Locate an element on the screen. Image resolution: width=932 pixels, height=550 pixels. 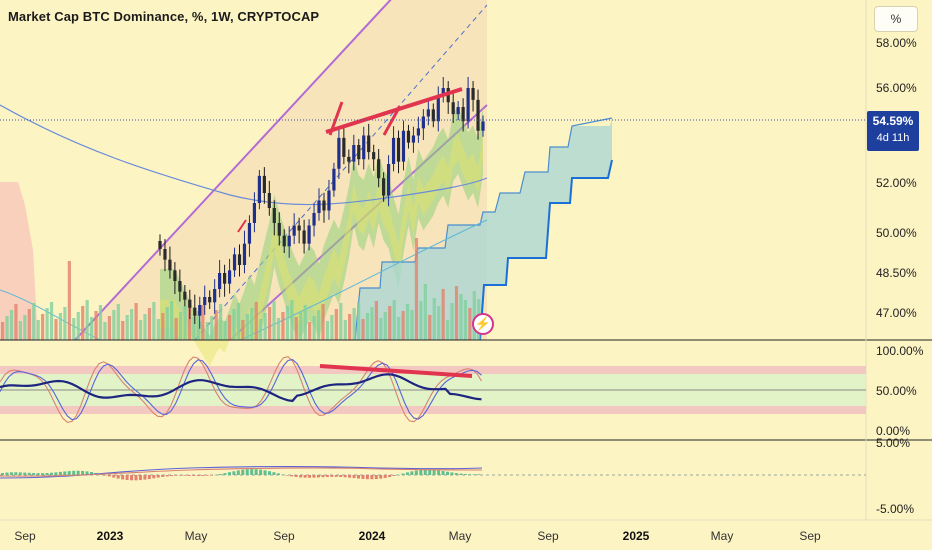
macd-tick-label: -5.00% is located at coordinates (895, 509).